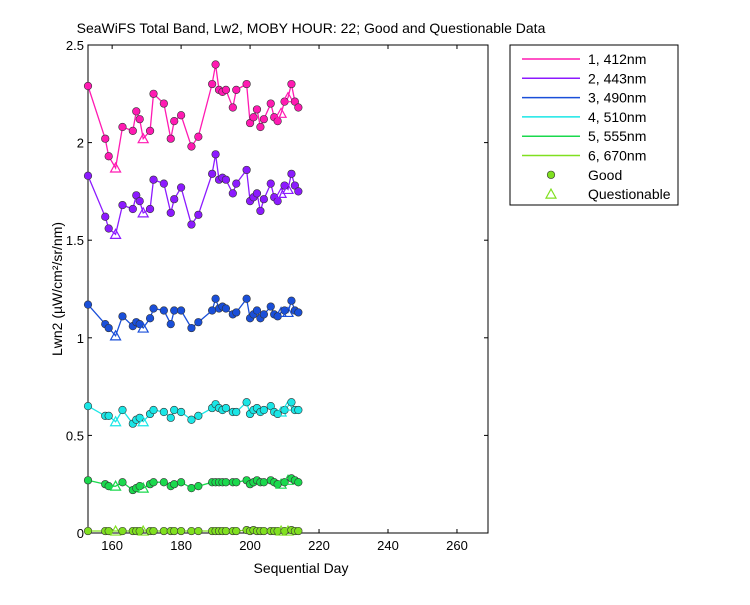 This screenshot has width=750, height=605. Describe the element at coordinates (617, 98) in the screenshot. I see `legend-label: 3, 490nm` at that location.